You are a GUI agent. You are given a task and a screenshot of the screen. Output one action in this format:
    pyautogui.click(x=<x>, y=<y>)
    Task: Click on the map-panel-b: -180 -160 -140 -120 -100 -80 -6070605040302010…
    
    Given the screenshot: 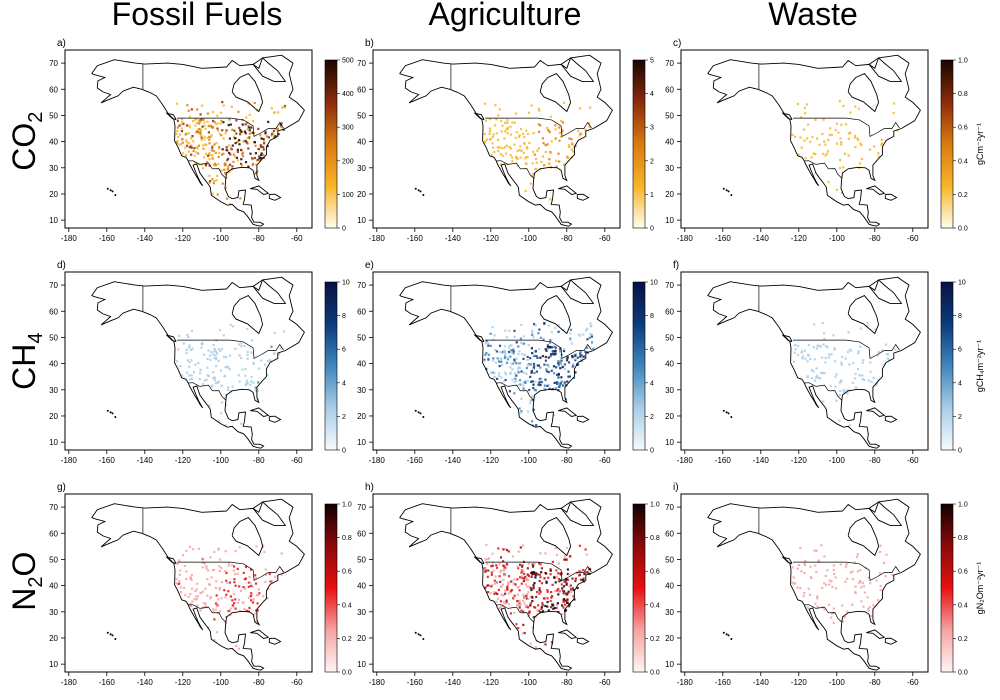 What is the action you would take?
    pyautogui.click(x=505, y=140)
    